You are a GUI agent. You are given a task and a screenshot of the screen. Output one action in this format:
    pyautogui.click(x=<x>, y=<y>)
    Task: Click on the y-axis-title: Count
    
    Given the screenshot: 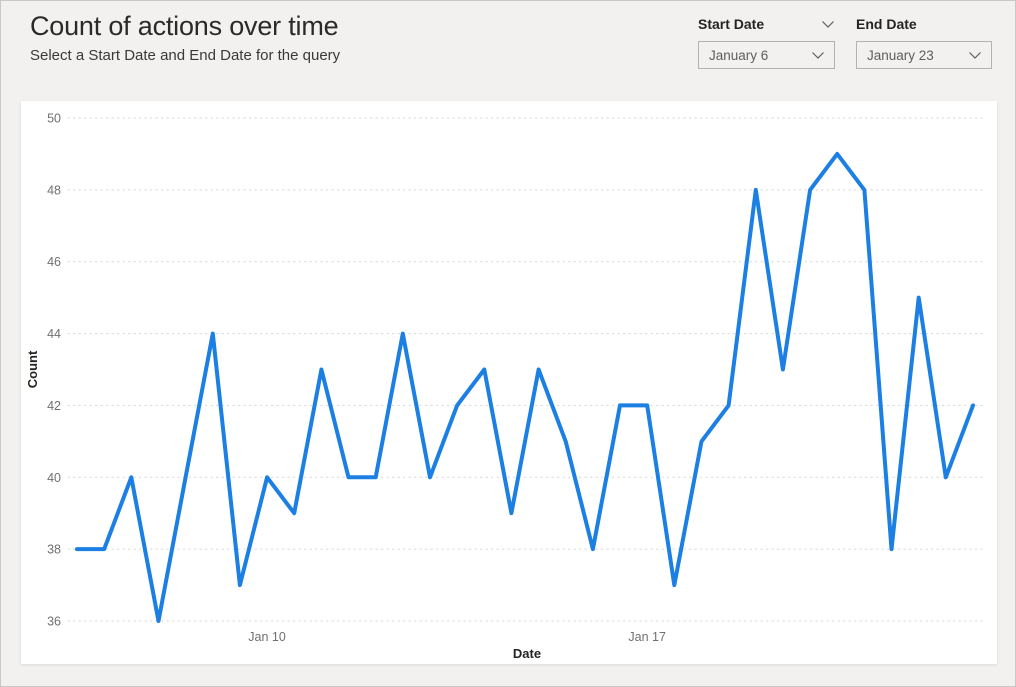 What is the action you would take?
    pyautogui.click(x=32, y=369)
    